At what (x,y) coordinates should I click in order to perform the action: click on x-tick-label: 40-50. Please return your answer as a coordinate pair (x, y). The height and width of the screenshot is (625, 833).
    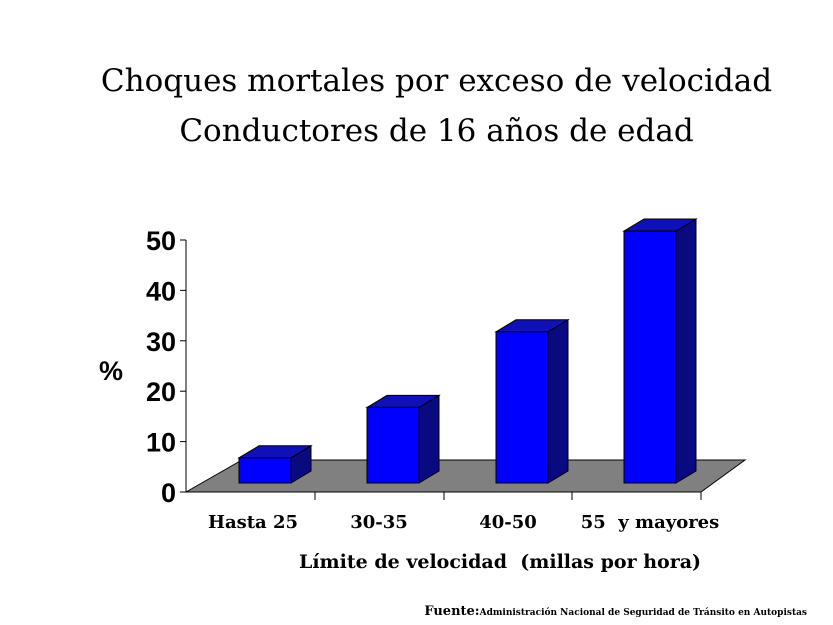
    Looking at the image, I should click on (508, 522).